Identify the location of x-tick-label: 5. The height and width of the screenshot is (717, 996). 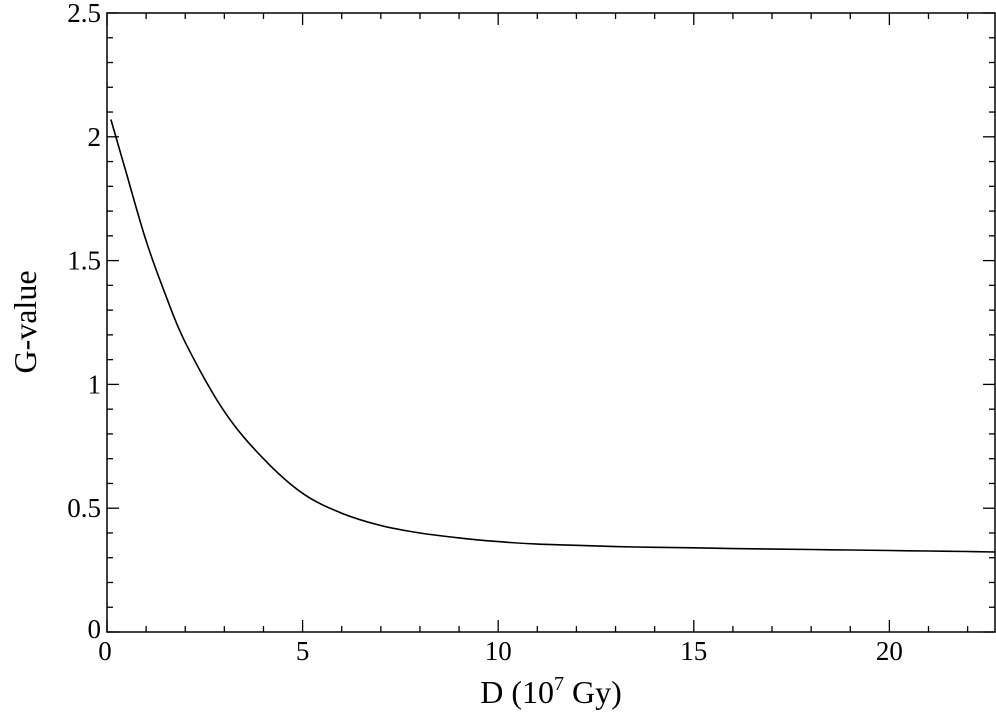
(303, 651).